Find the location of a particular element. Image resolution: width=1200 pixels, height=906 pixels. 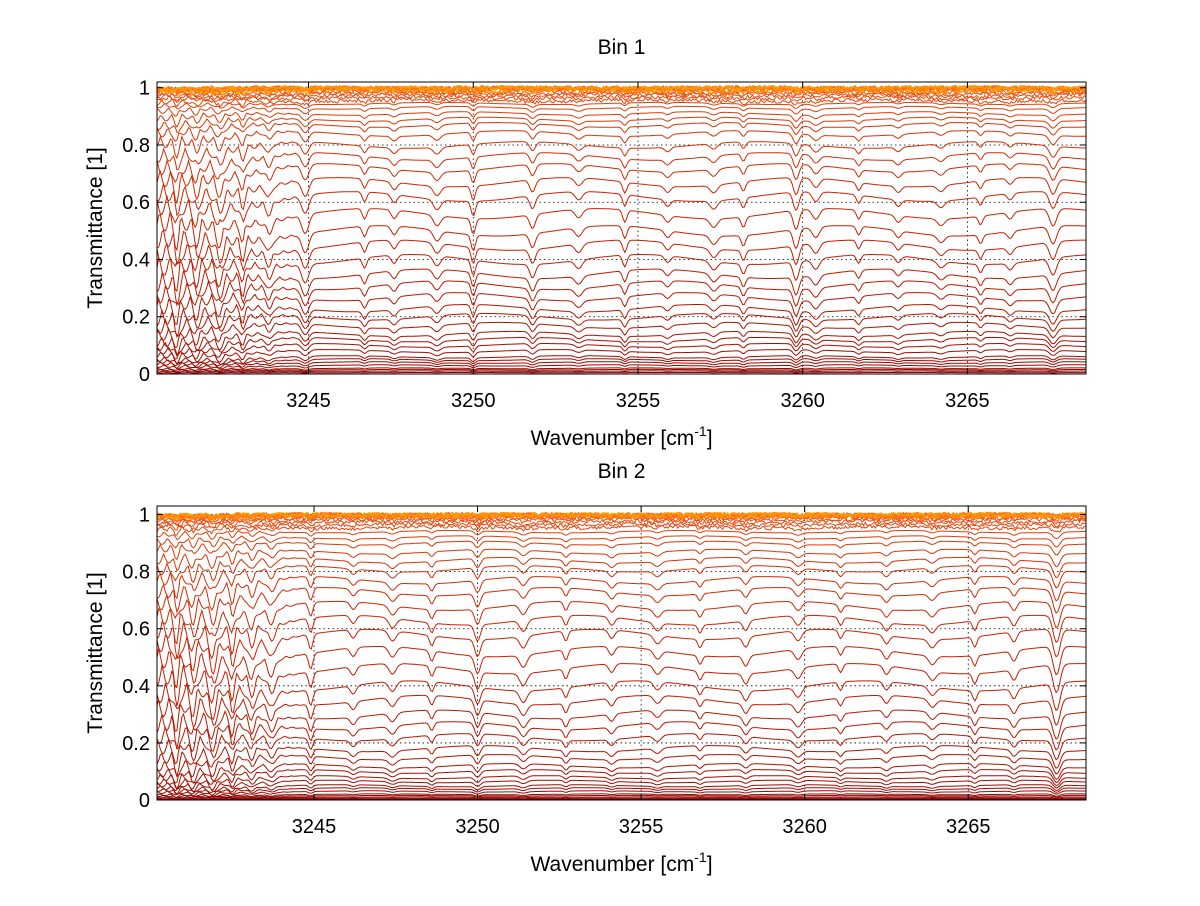

y-tick-label: 0.8 is located at coordinates (136, 573).